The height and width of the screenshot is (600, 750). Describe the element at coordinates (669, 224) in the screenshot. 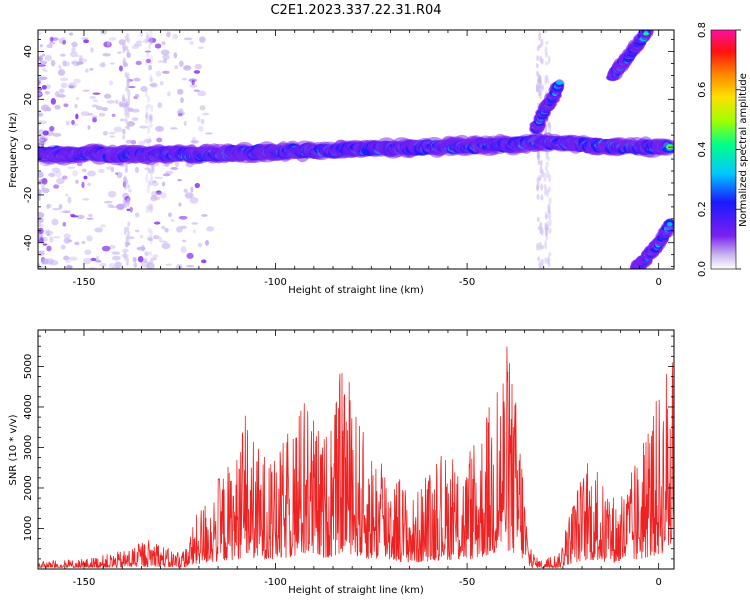

I see `spectrogram-blob` at that location.